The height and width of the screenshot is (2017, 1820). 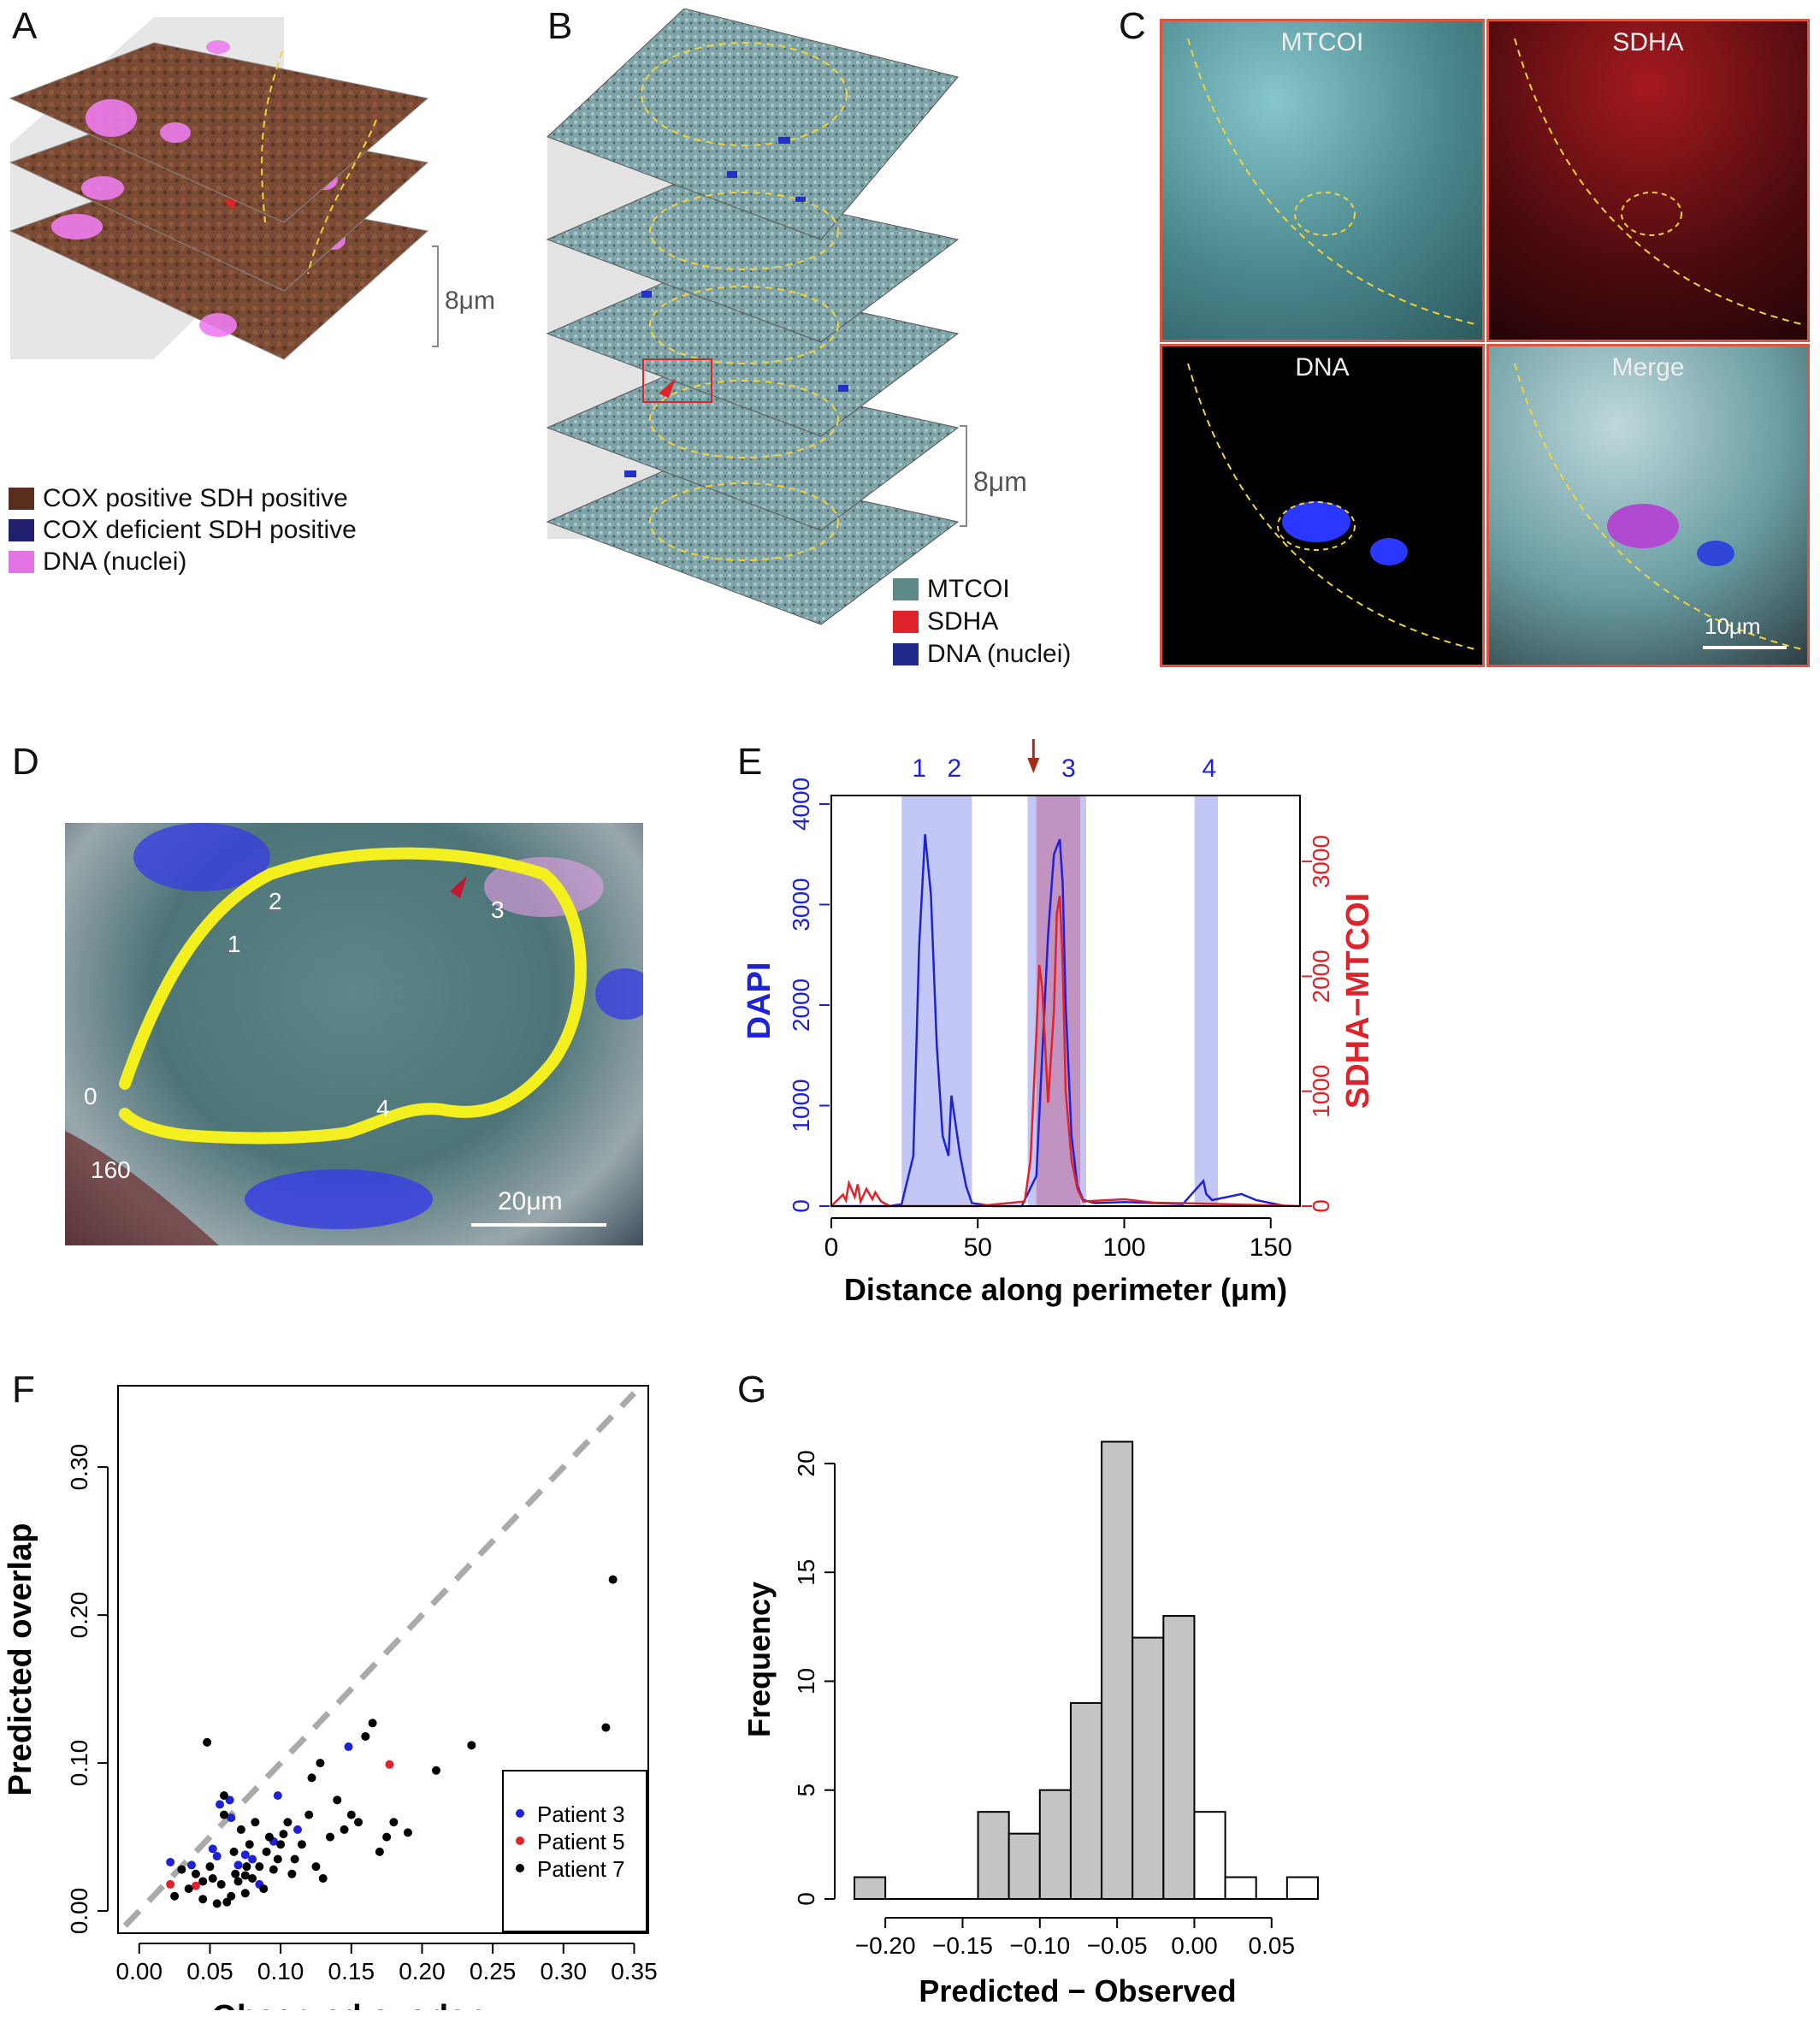 I want to click on panel-label-g: G, so click(x=752, y=1390).